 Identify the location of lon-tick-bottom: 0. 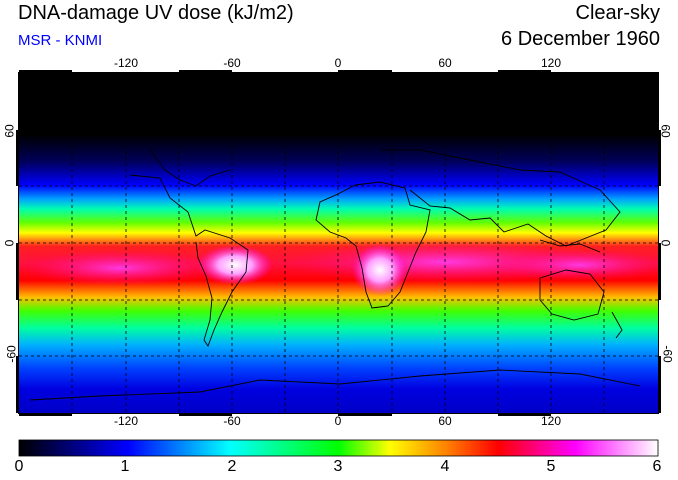
(338, 421).